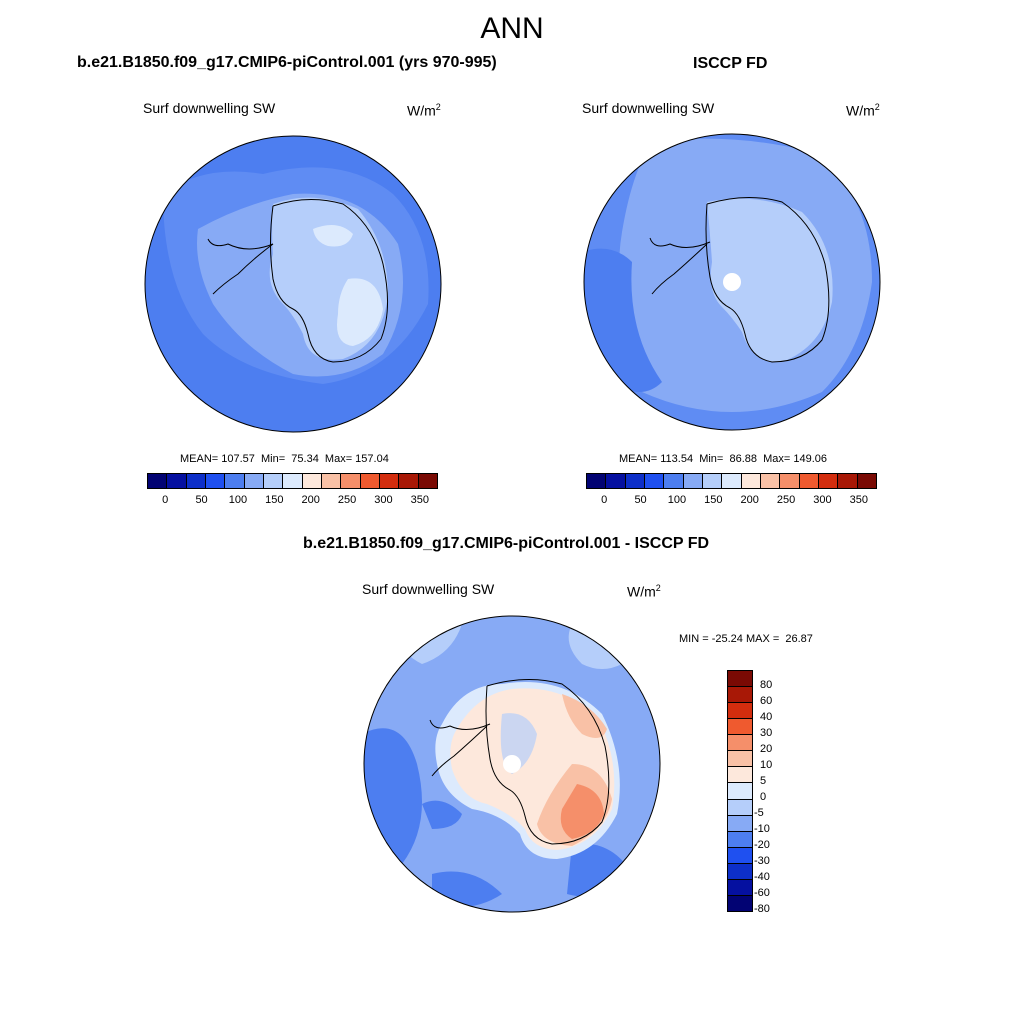 The height and width of the screenshot is (1024, 1024). Describe the element at coordinates (766, 717) in the screenshot. I see `colorbar-tick-label: 40` at that location.